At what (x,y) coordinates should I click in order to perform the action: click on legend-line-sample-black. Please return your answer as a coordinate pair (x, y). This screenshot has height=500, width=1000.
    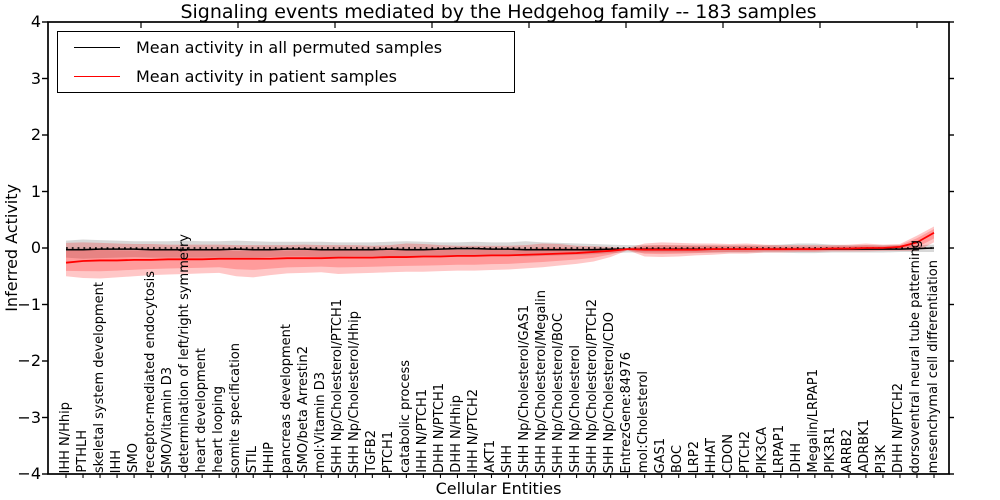
    Looking at the image, I should click on (97, 47).